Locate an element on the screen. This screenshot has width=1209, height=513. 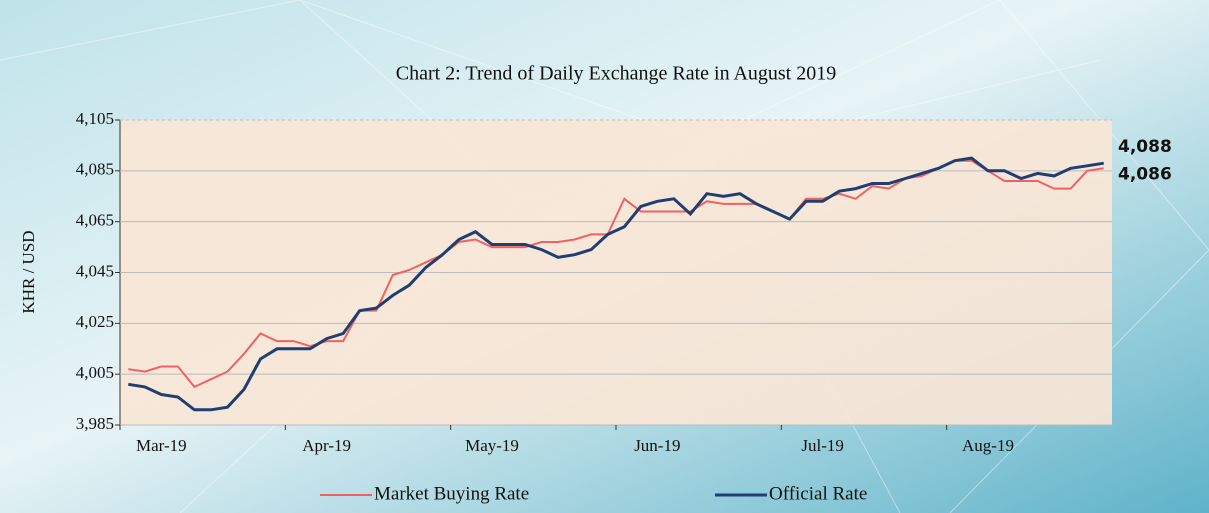
x-tick-label: Mar-19 is located at coordinates (161, 445).